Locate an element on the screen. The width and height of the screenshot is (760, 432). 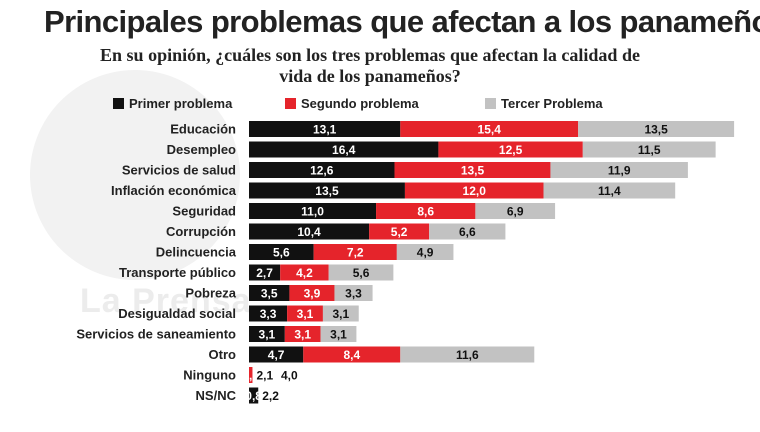
watermark-logo is located at coordinates (135, 175).